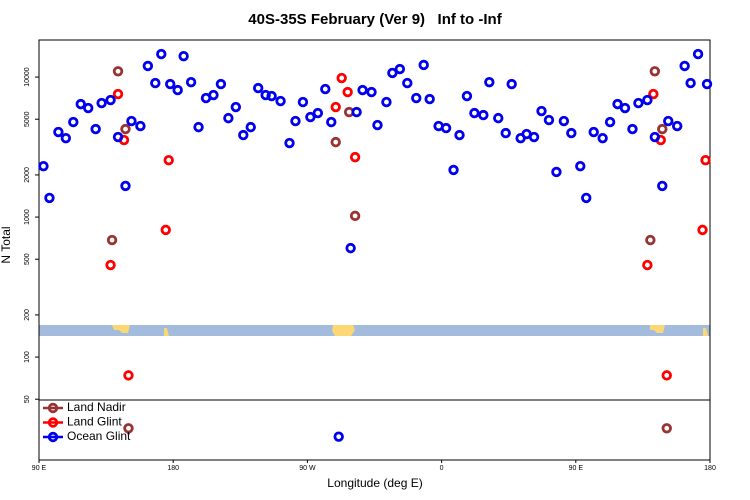 Image resolution: width=750 pixels, height=500 pixels. What do you see at coordinates (94, 422) in the screenshot?
I see `legend-label: Land Glint` at bounding box center [94, 422].